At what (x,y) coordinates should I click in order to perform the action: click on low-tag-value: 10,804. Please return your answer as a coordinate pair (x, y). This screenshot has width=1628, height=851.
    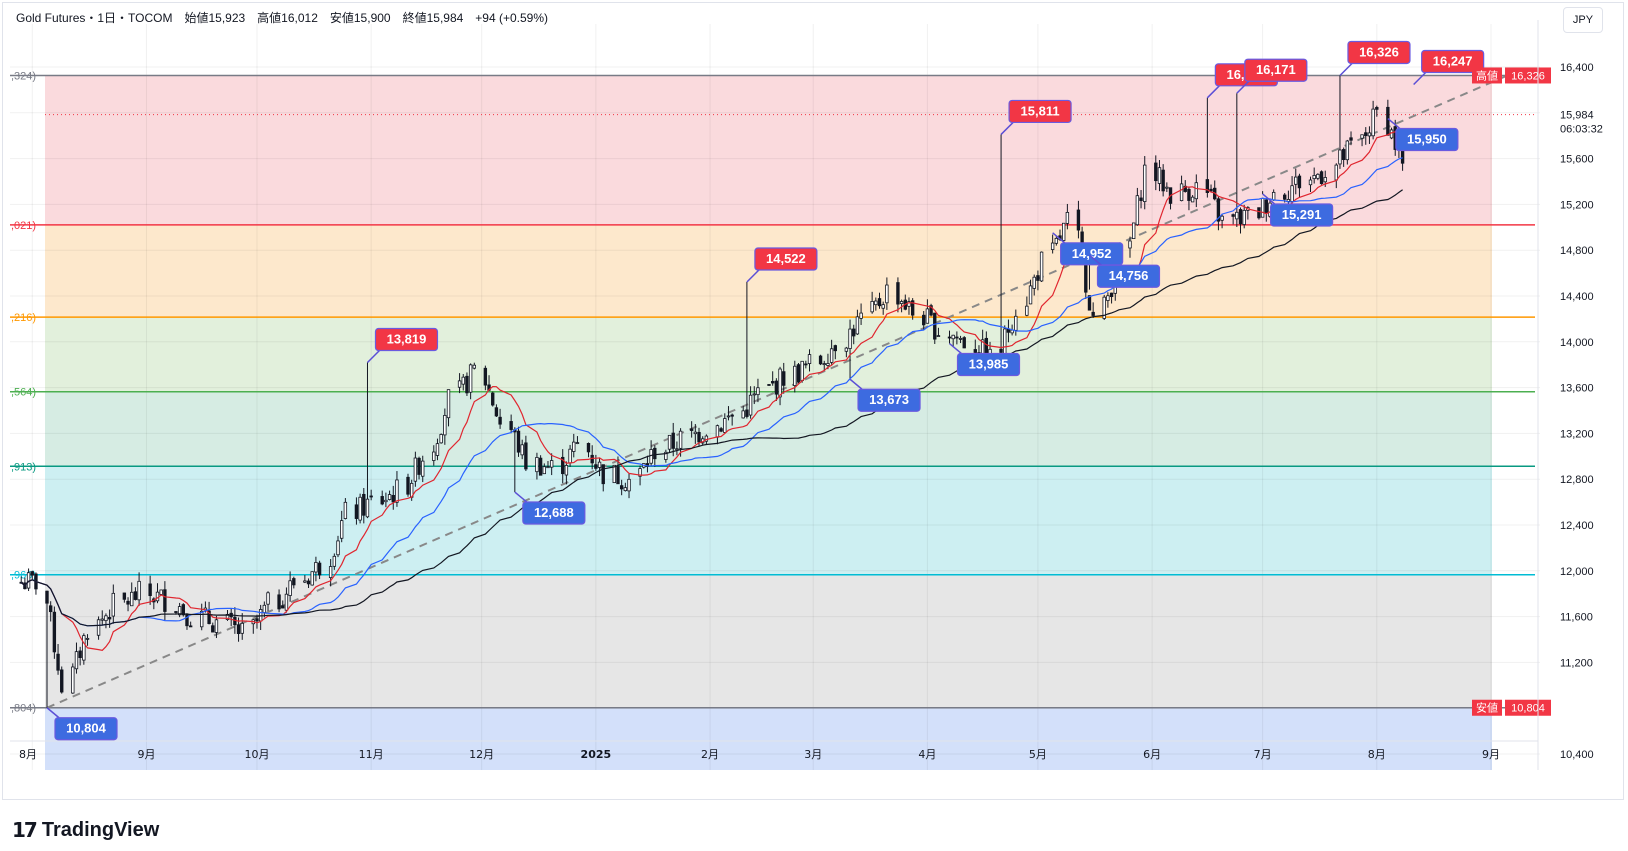
    Looking at the image, I should click on (1528, 709).